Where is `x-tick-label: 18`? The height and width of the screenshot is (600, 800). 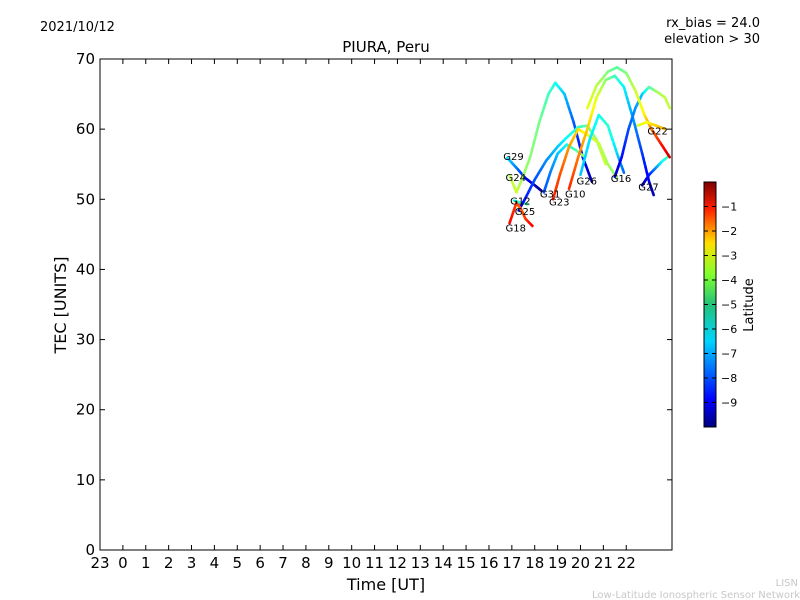 x-tick-label: 18 is located at coordinates (534, 563).